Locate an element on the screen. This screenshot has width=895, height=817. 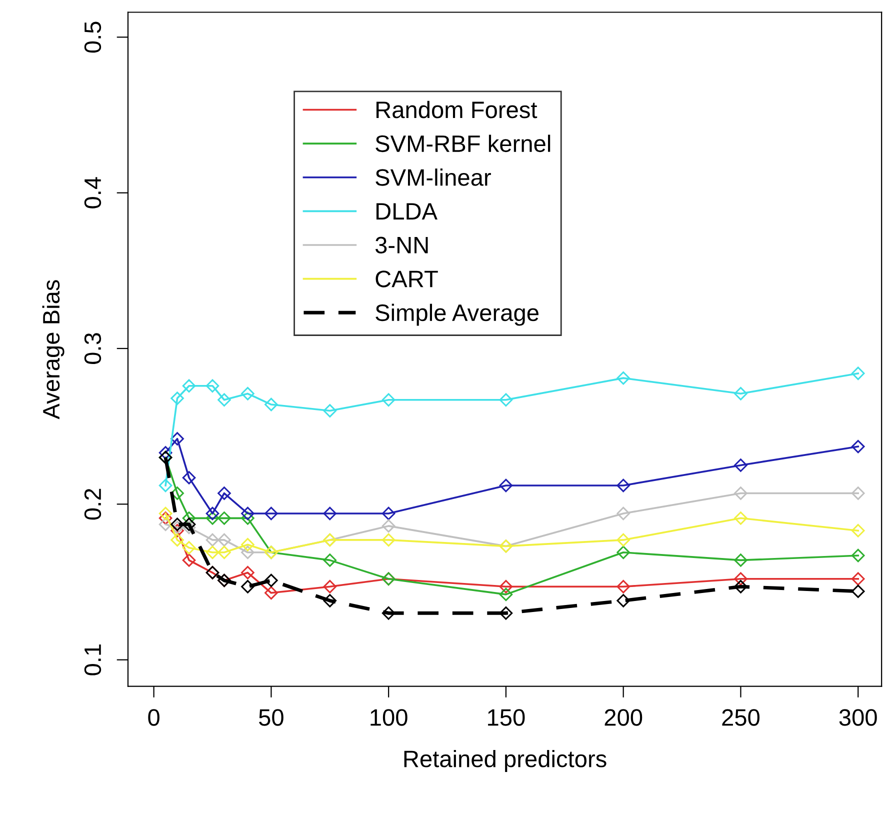
x-axis-title: Retained predictors is located at coordinates (505, 761).